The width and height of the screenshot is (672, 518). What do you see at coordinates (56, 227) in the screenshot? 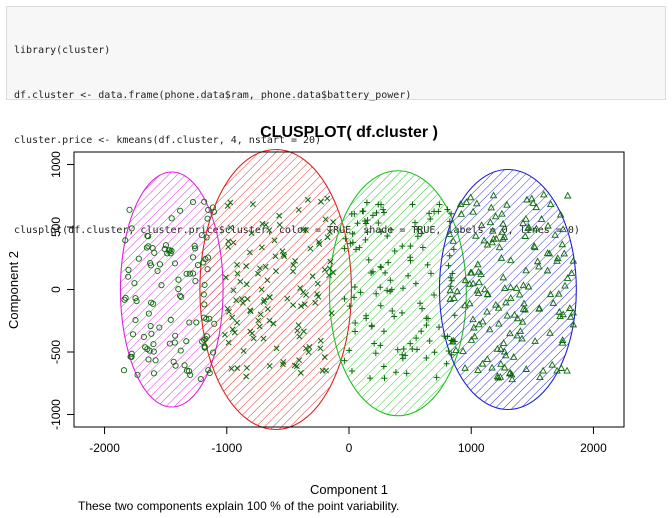
I see `y-tick-label: 500` at bounding box center [56, 227].